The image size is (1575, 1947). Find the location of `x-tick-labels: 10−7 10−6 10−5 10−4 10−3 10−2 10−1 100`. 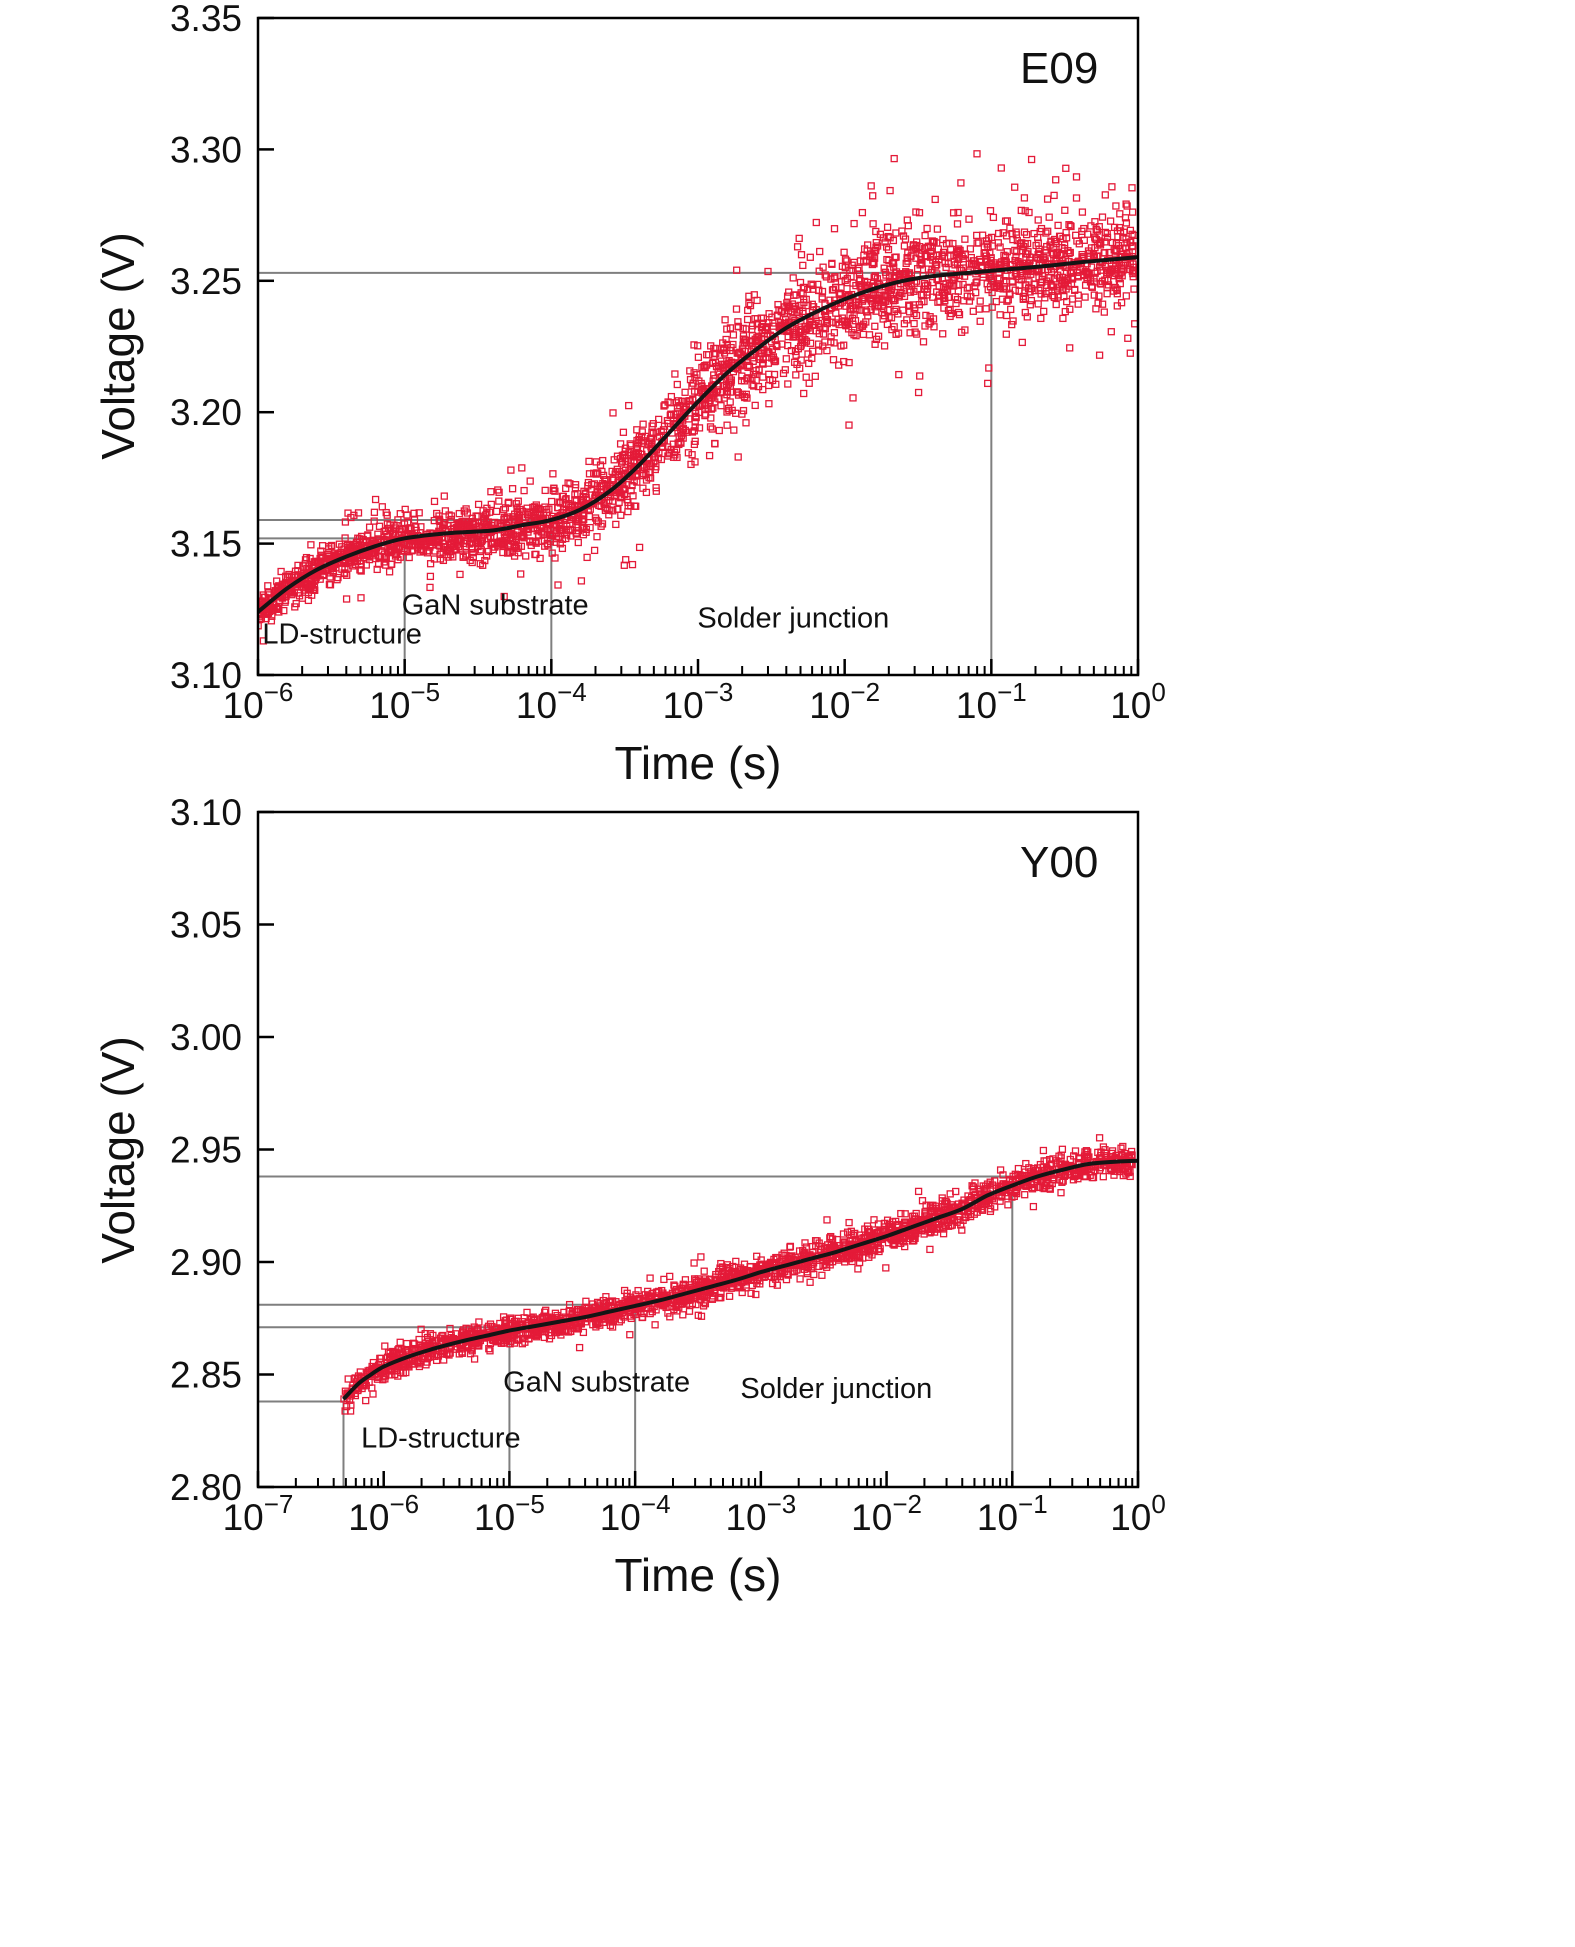

x-tick-labels: 10−7 10−6 10−5 10−4 10−3 10−2 10−1 100 is located at coordinates (694, 1513).